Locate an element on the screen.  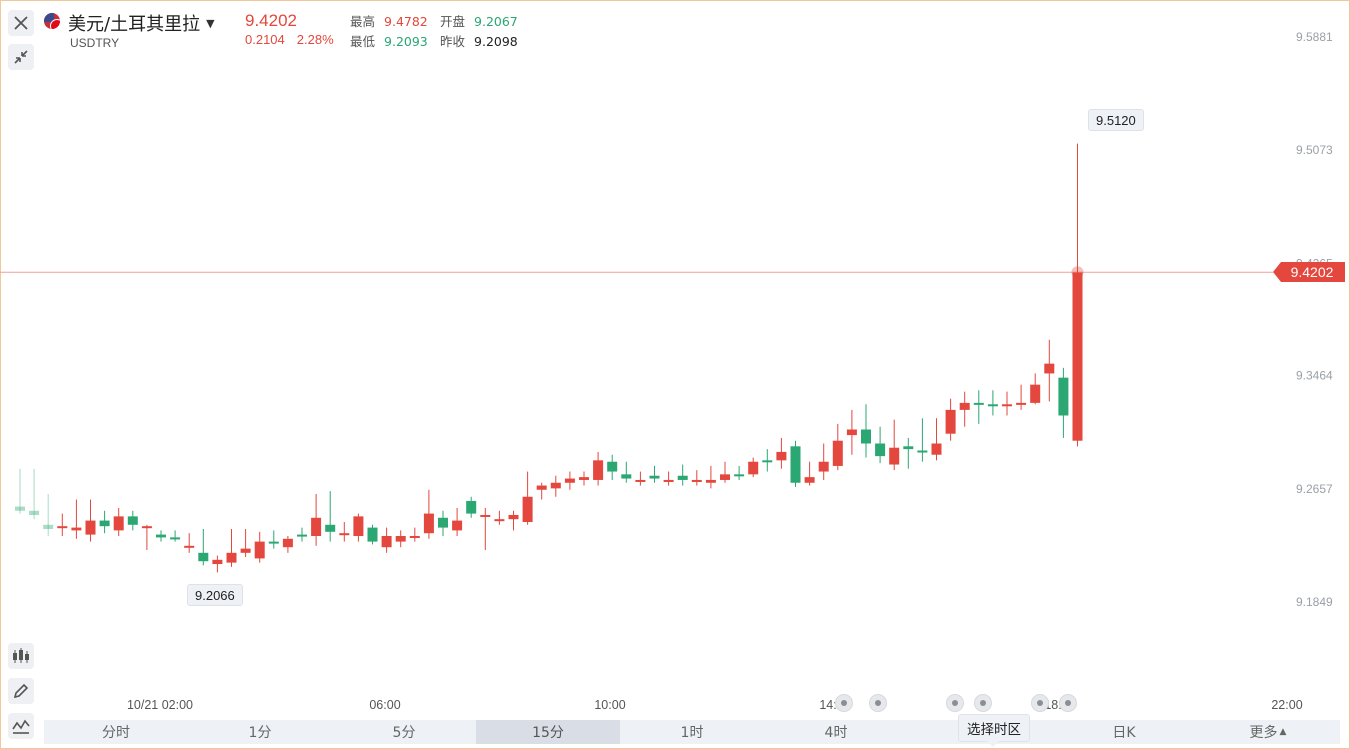
change-value: 0.2104 is located at coordinates (265, 39).